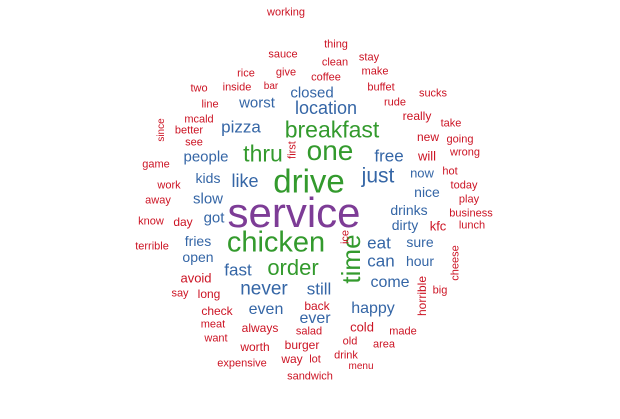  I want to click on word-game: game, so click(156, 164).